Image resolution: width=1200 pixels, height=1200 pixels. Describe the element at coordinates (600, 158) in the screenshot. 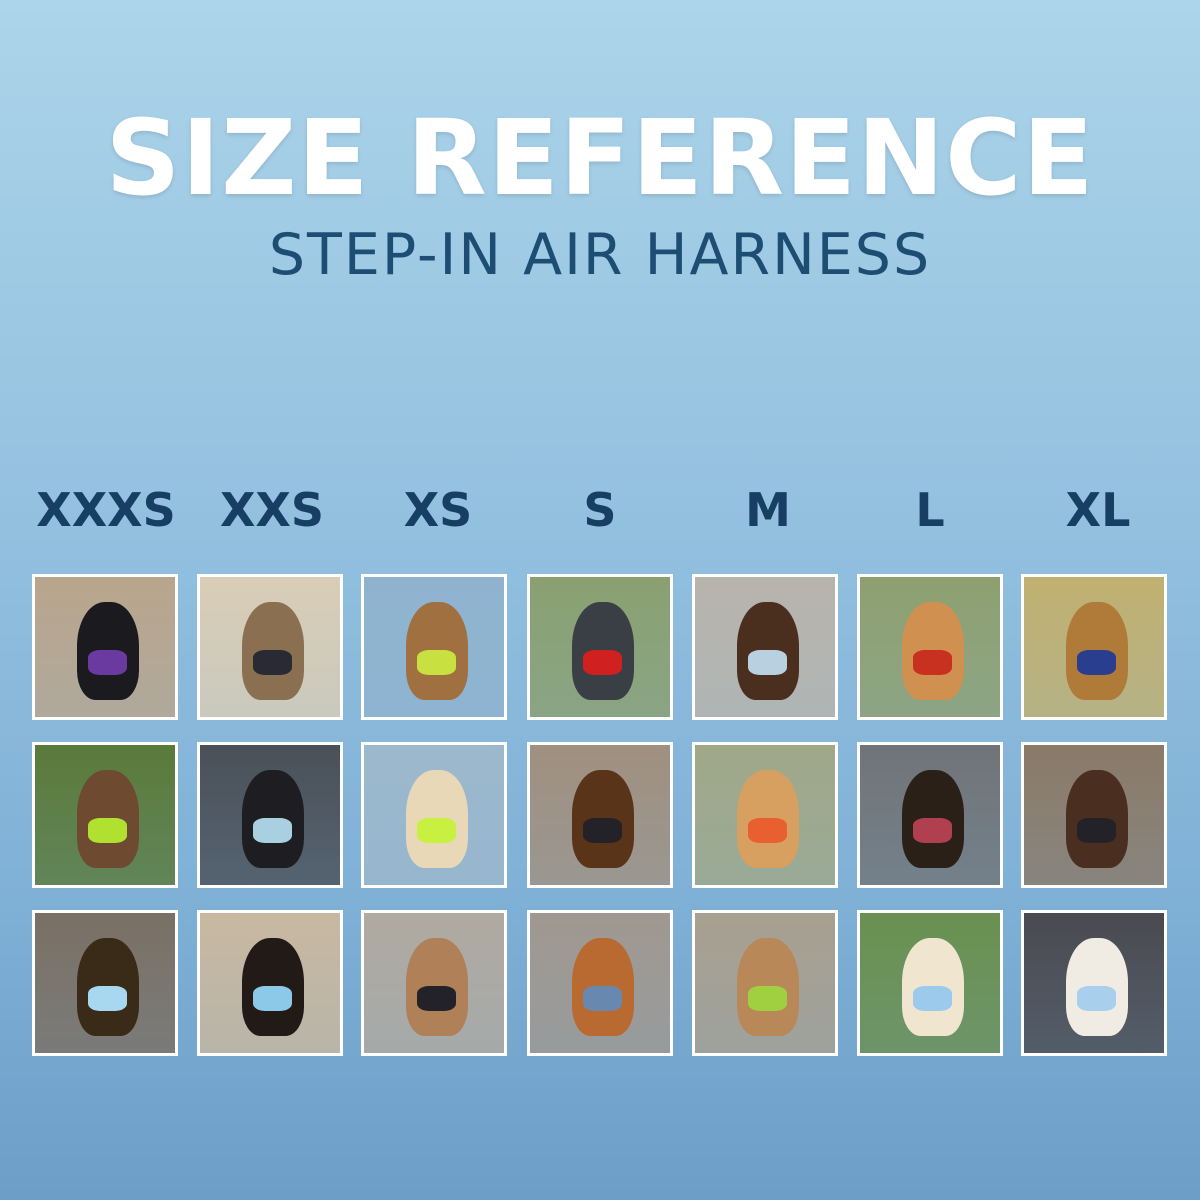

I see `page-title: SIZE REFERENCE` at that location.